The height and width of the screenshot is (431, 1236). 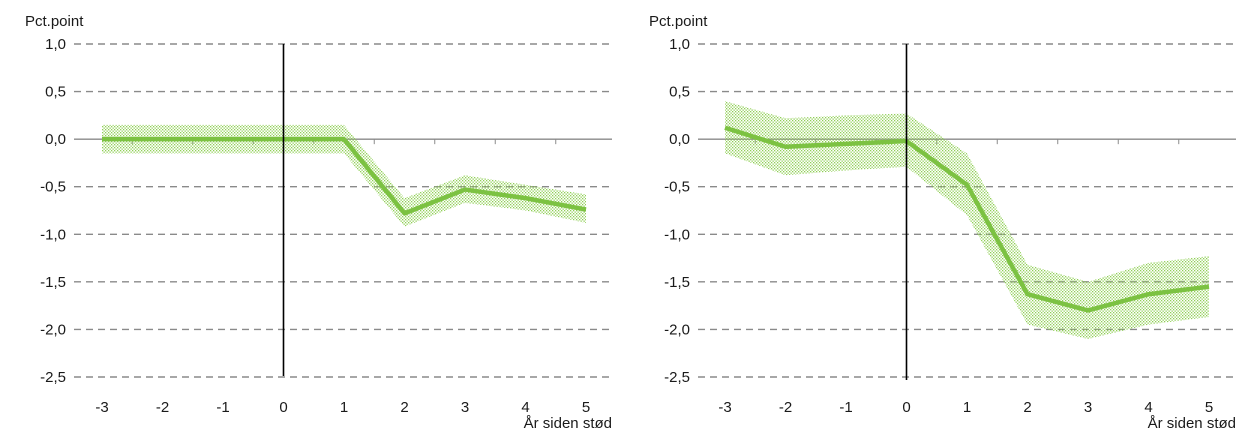 I want to click on confidence-band, so click(x=344, y=175).